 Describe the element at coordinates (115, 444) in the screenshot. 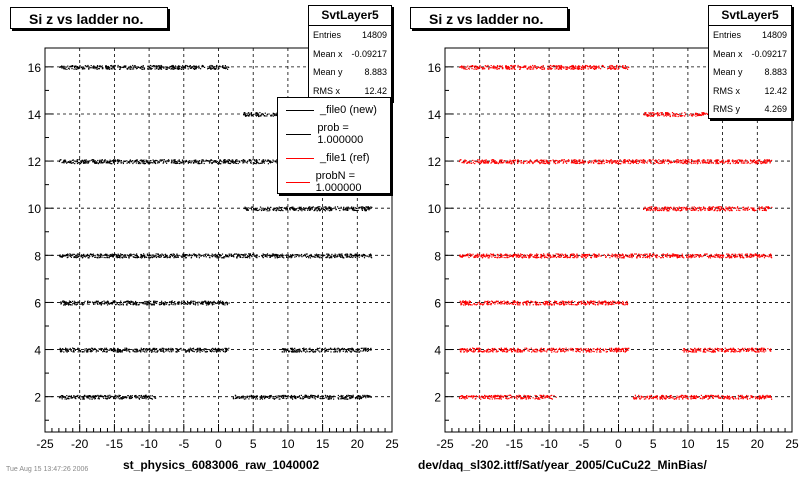

I see `x-tick-label: -15` at that location.